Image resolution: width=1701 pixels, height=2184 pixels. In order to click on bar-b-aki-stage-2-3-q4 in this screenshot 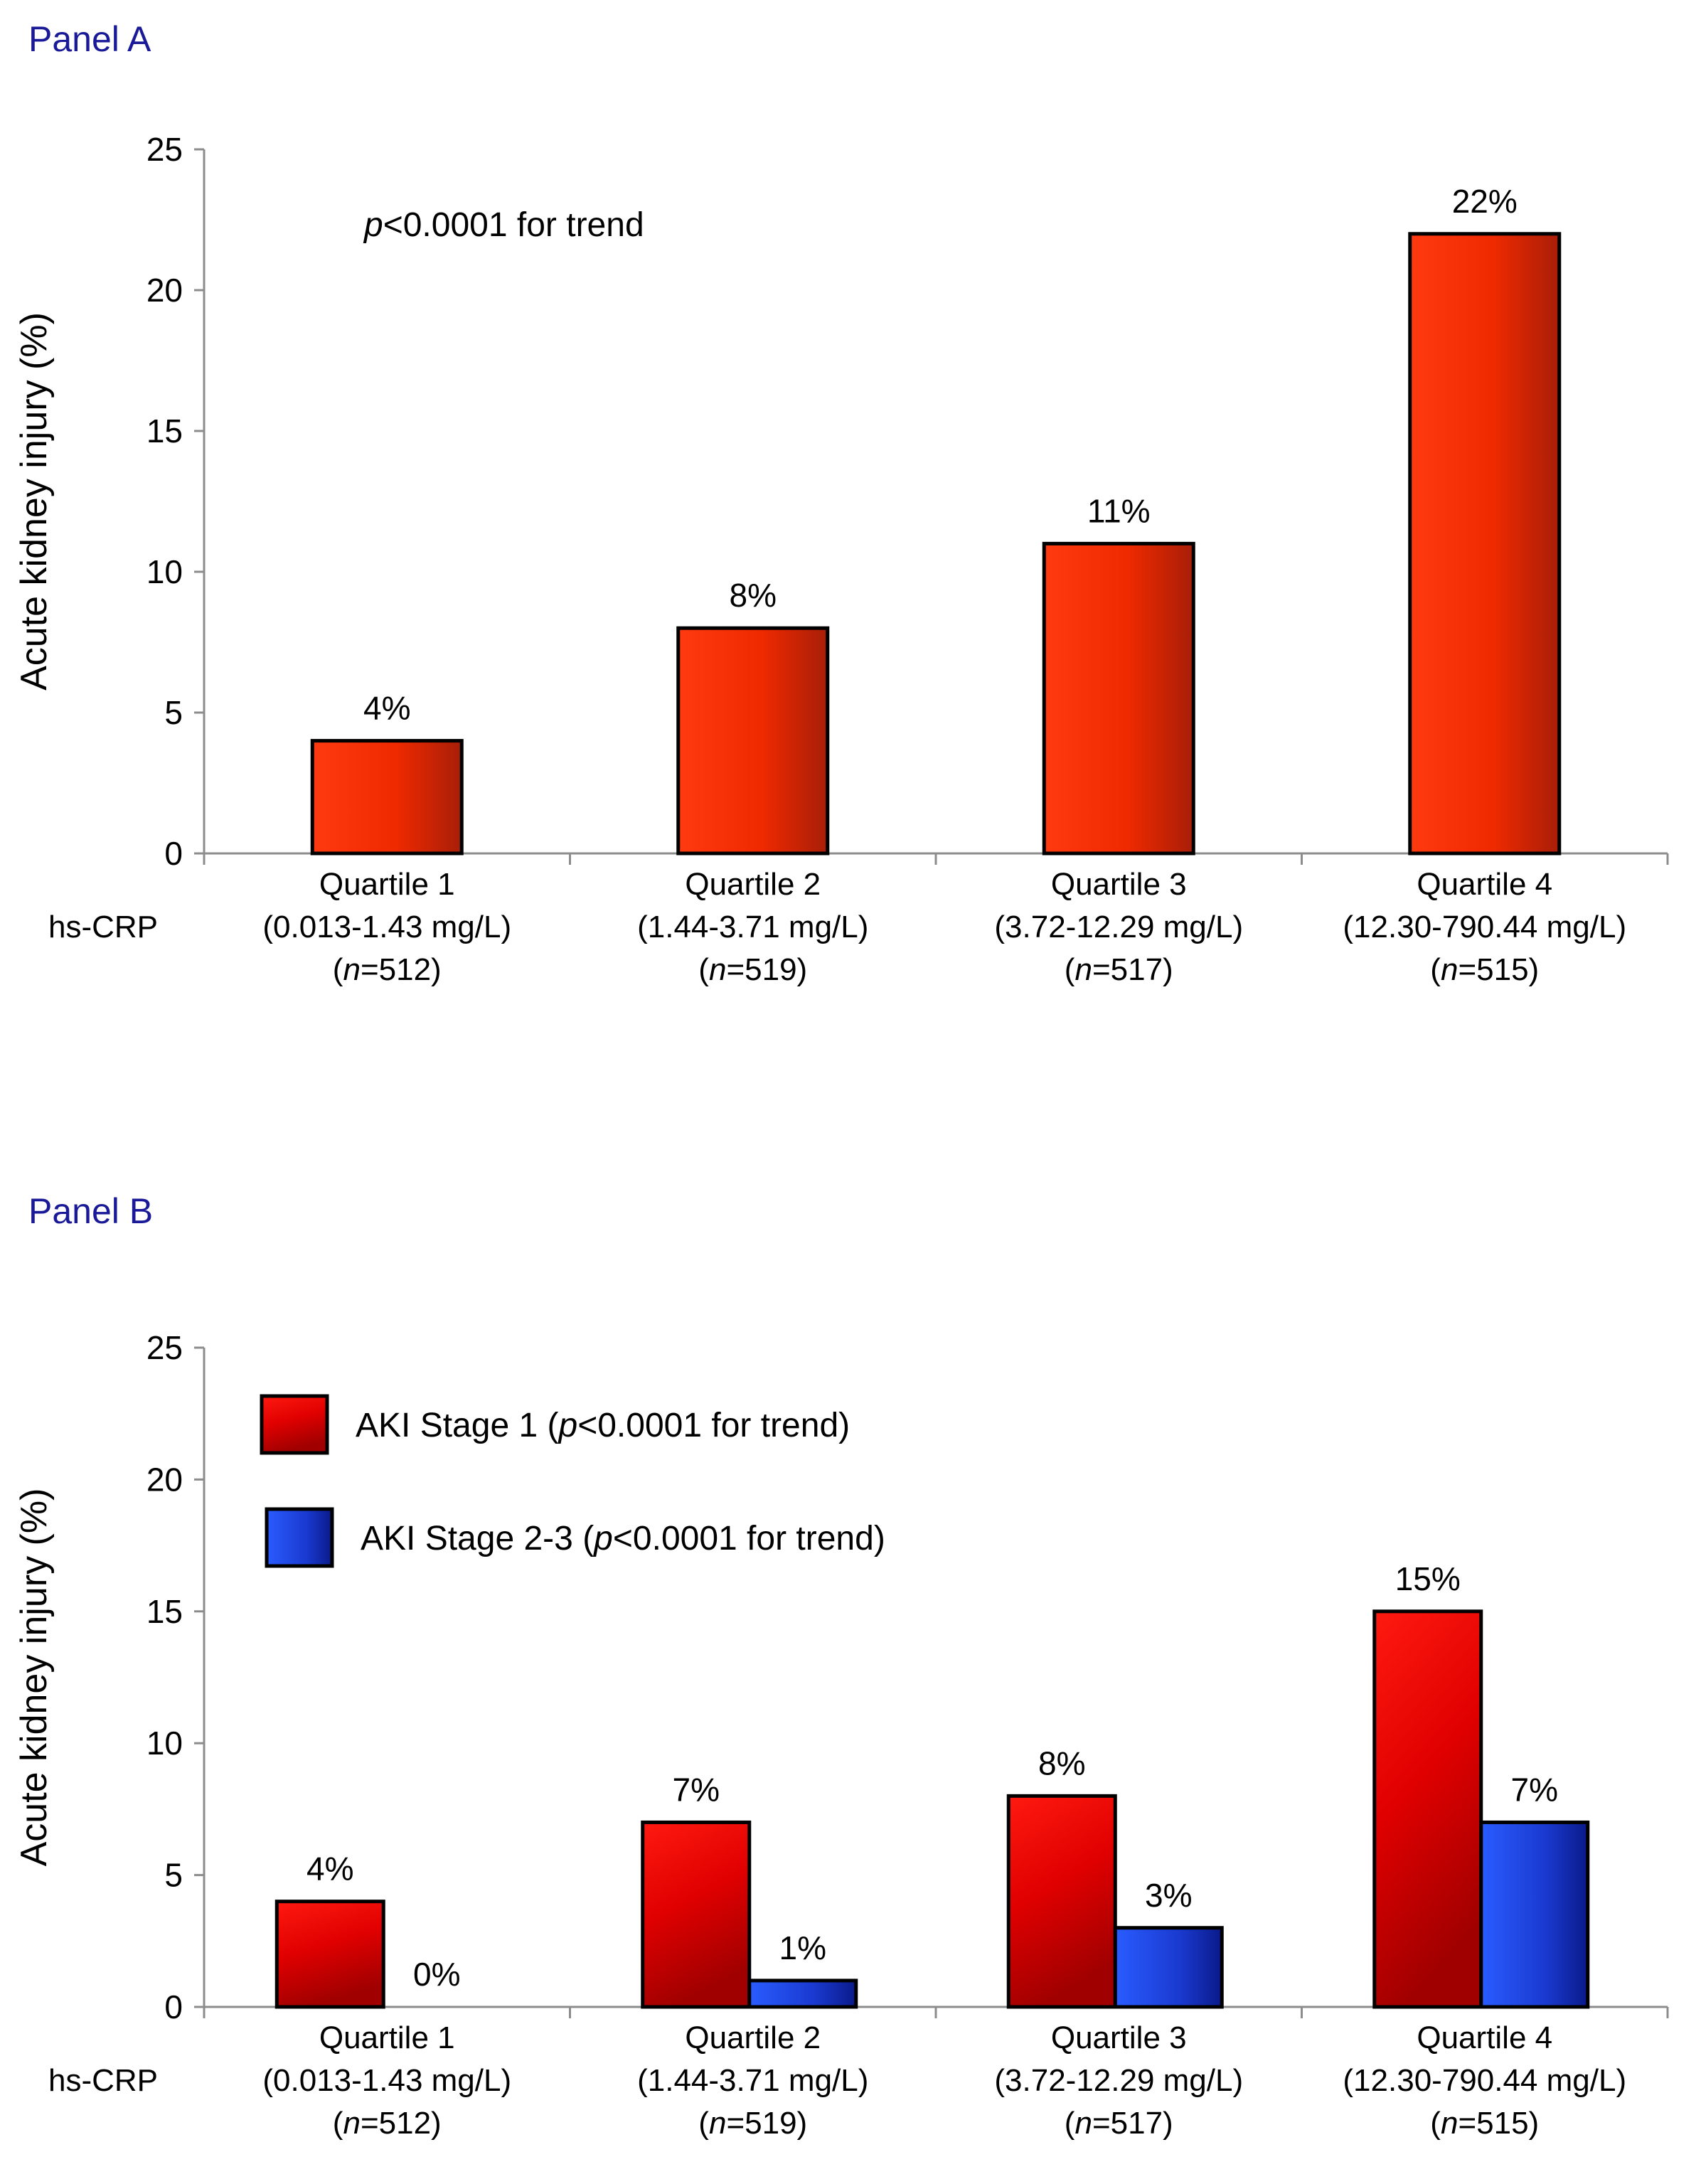, I will do `click(1535, 1914)`.